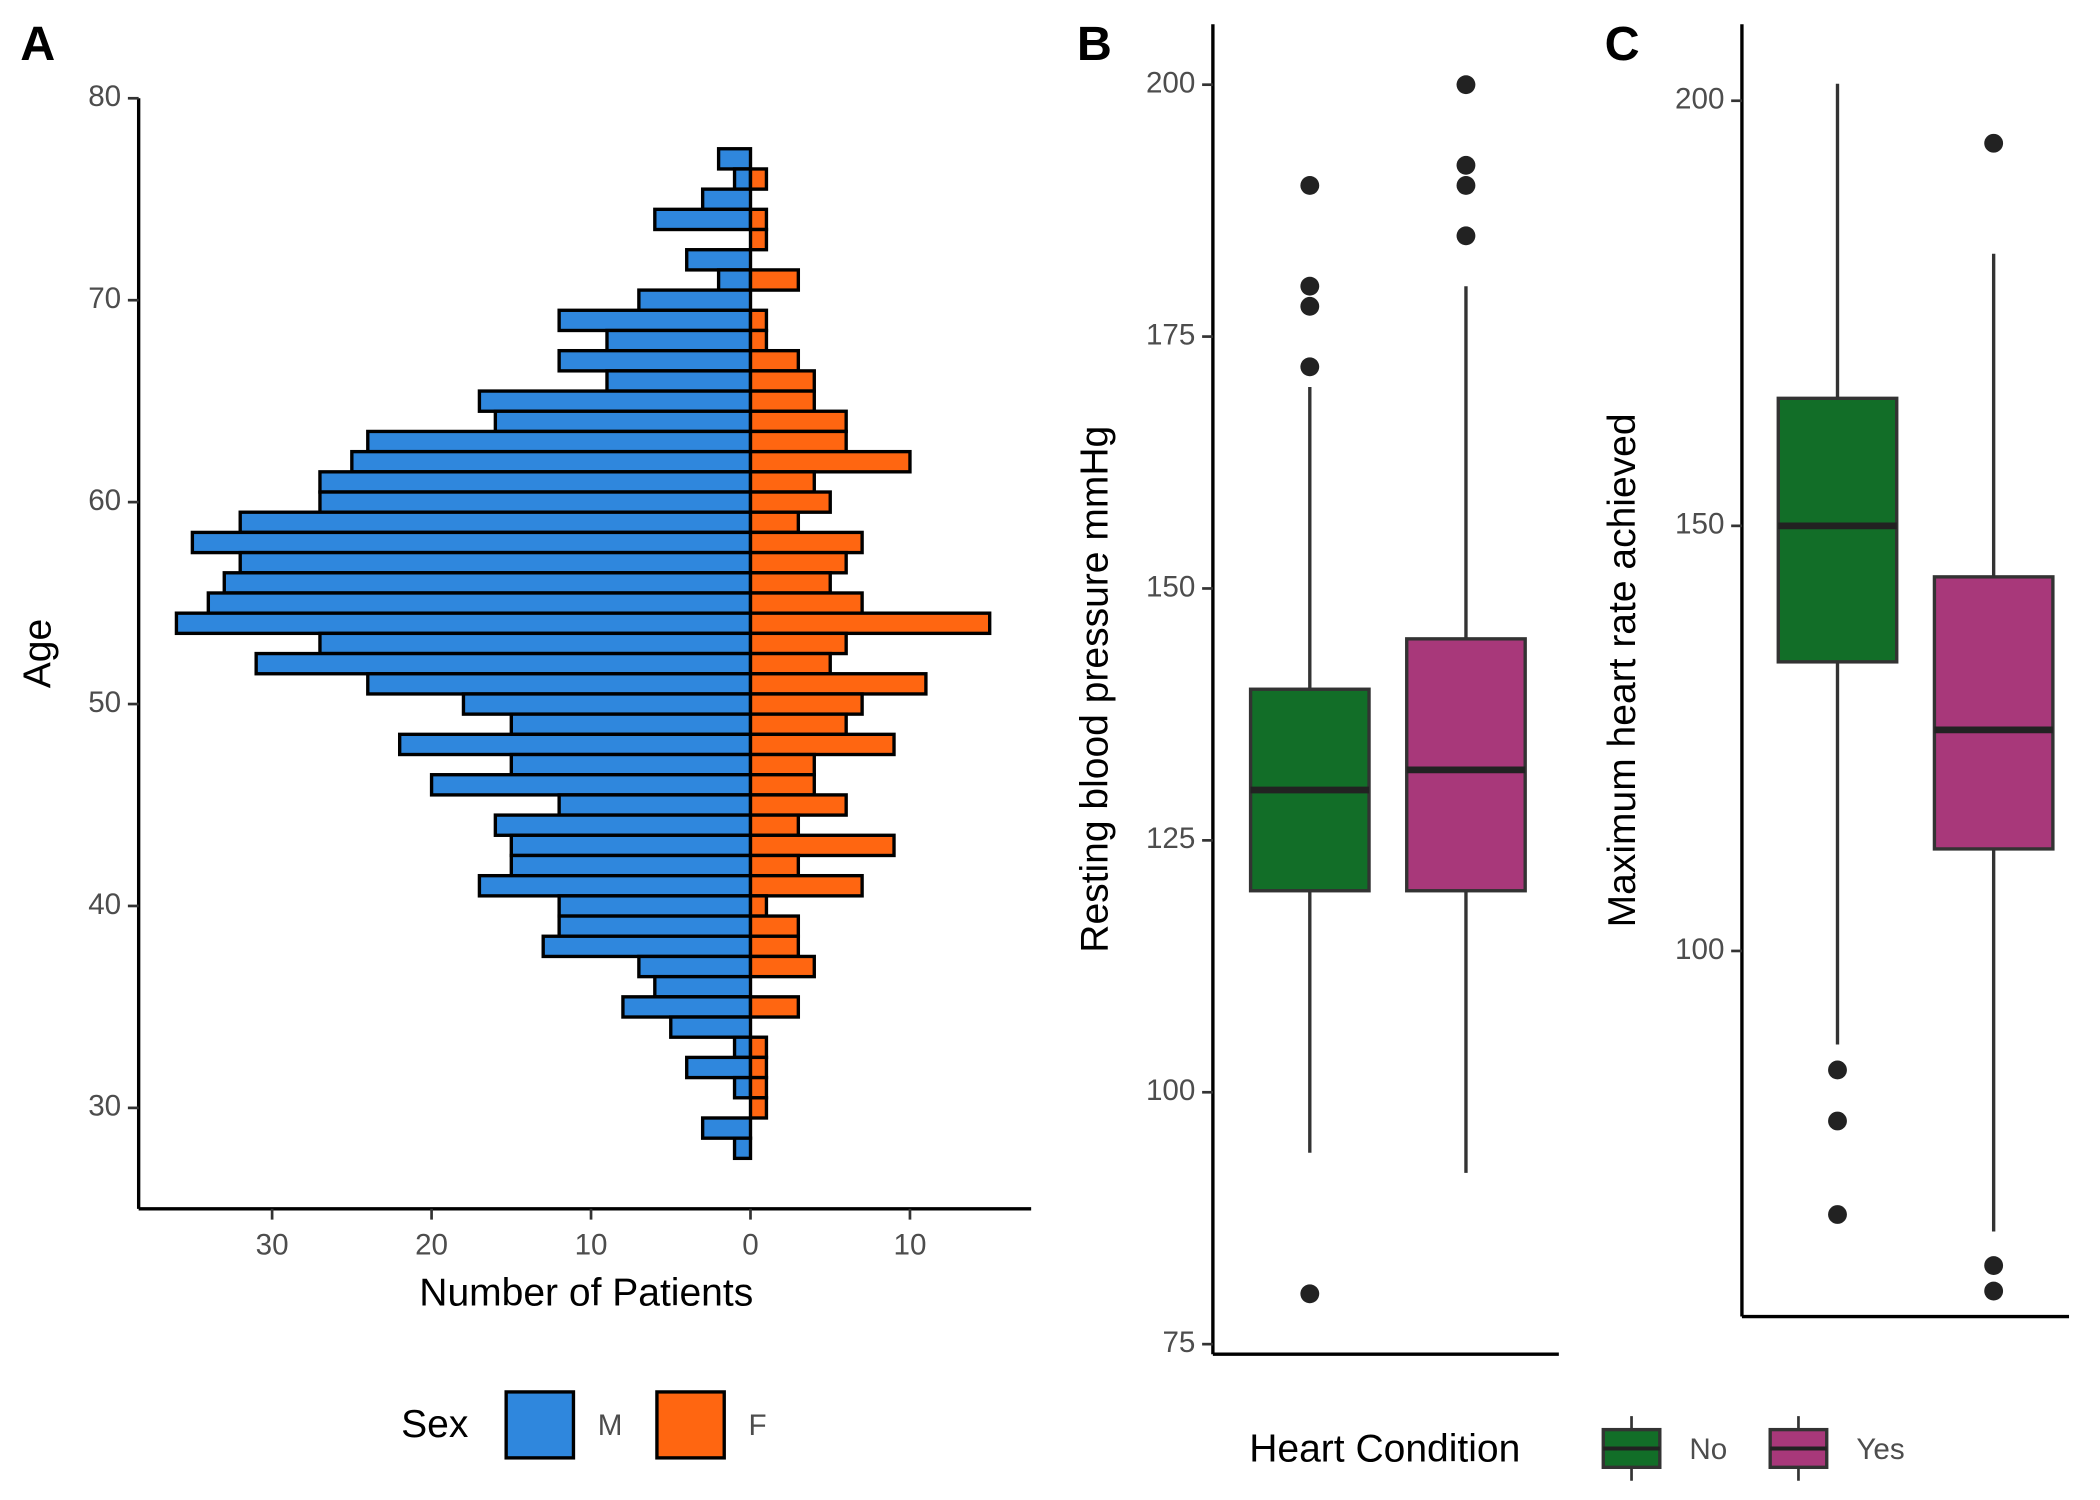  Describe the element at coordinates (1094, 44) in the screenshot. I see `panel-tag: B` at that location.